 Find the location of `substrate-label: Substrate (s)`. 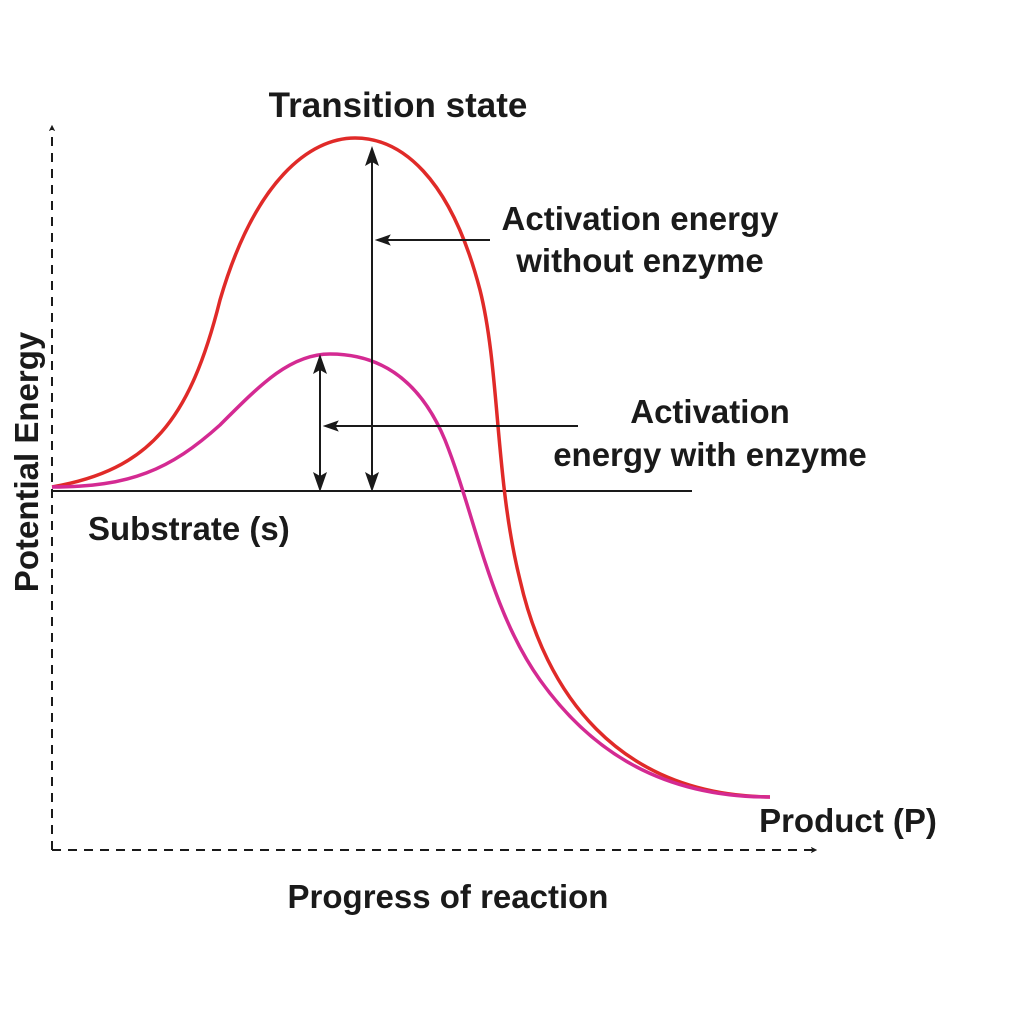

substrate-label: Substrate (s) is located at coordinates (189, 528).